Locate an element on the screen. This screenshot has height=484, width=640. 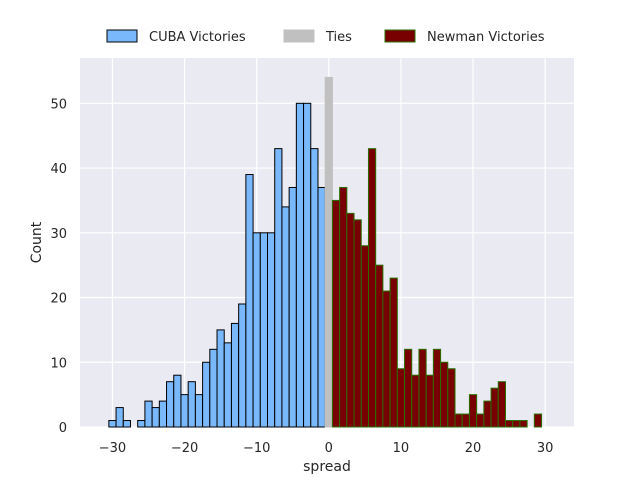
x-axis-label: spread is located at coordinates (327, 467).